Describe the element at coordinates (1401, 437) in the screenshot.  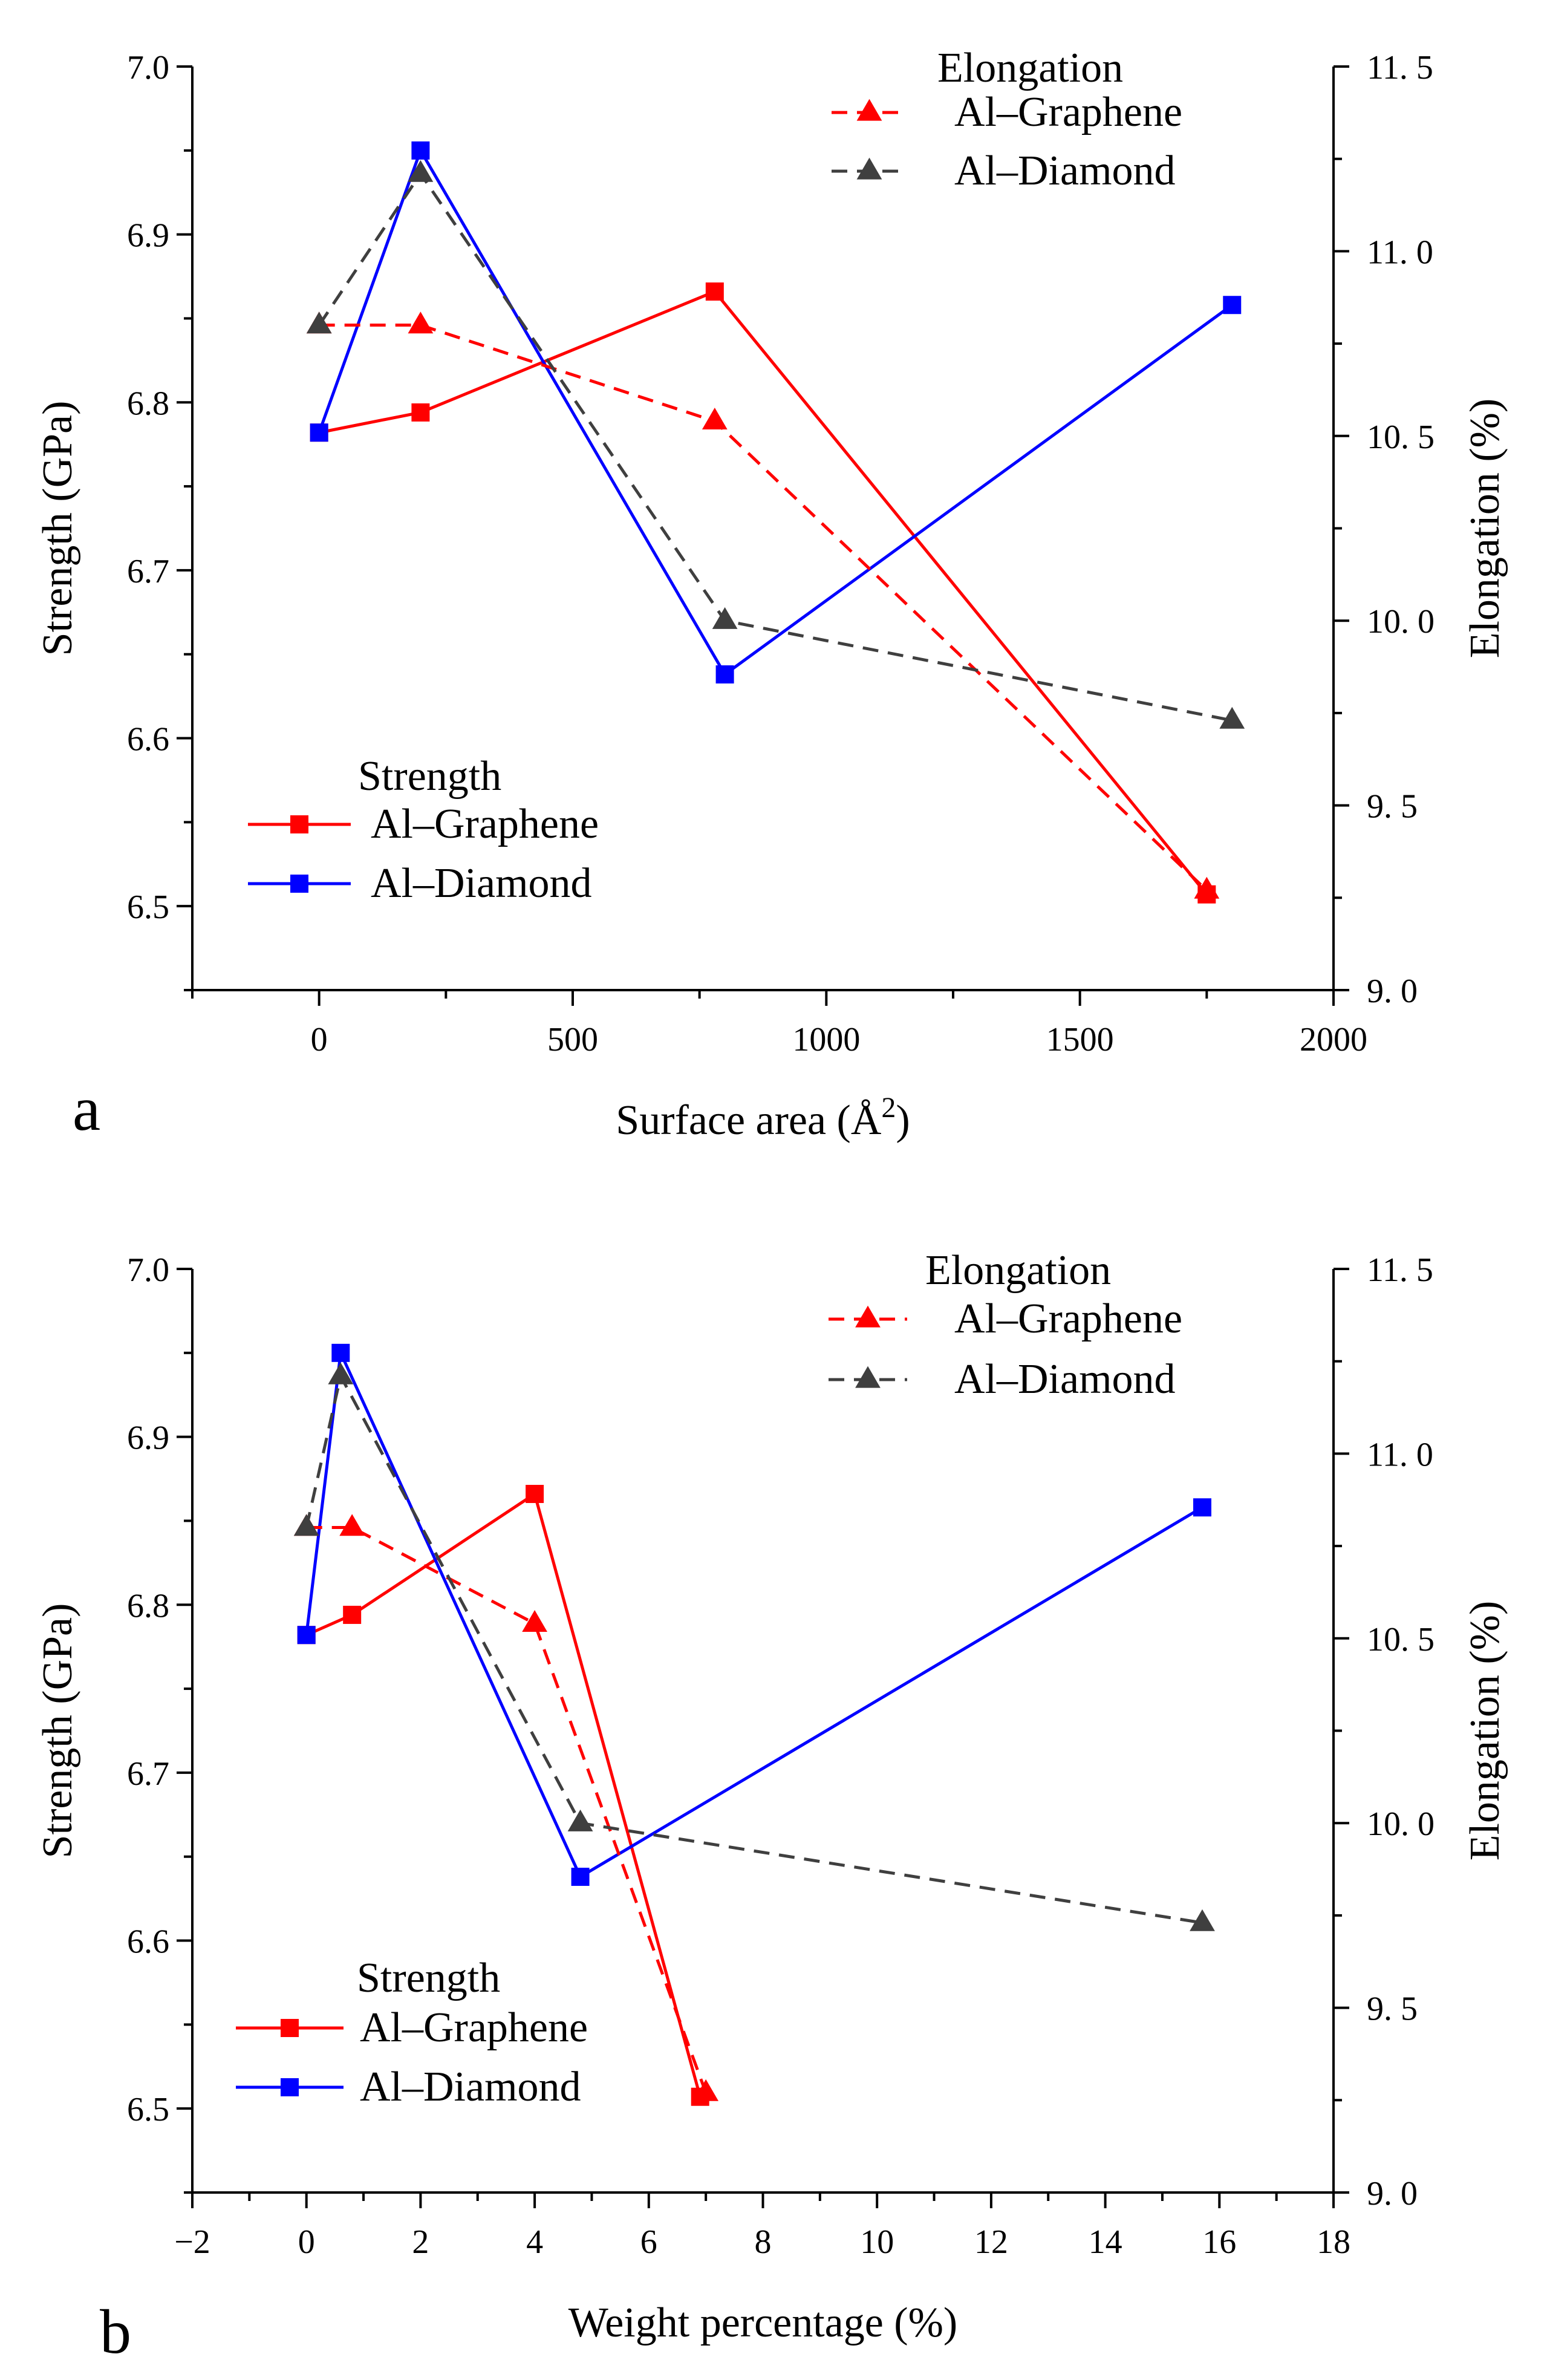
I see `y2-tick-label: 10. 5` at that location.